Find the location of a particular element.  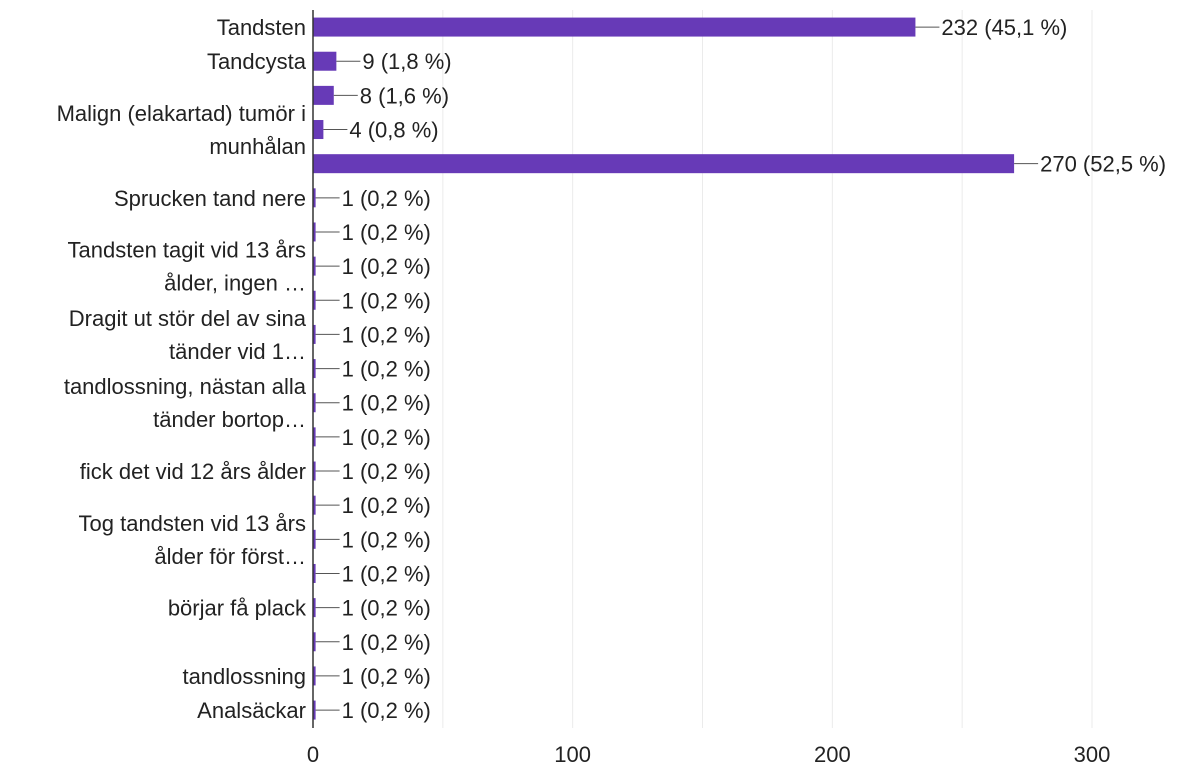

x-tick-label: 300 is located at coordinates (1092, 753).